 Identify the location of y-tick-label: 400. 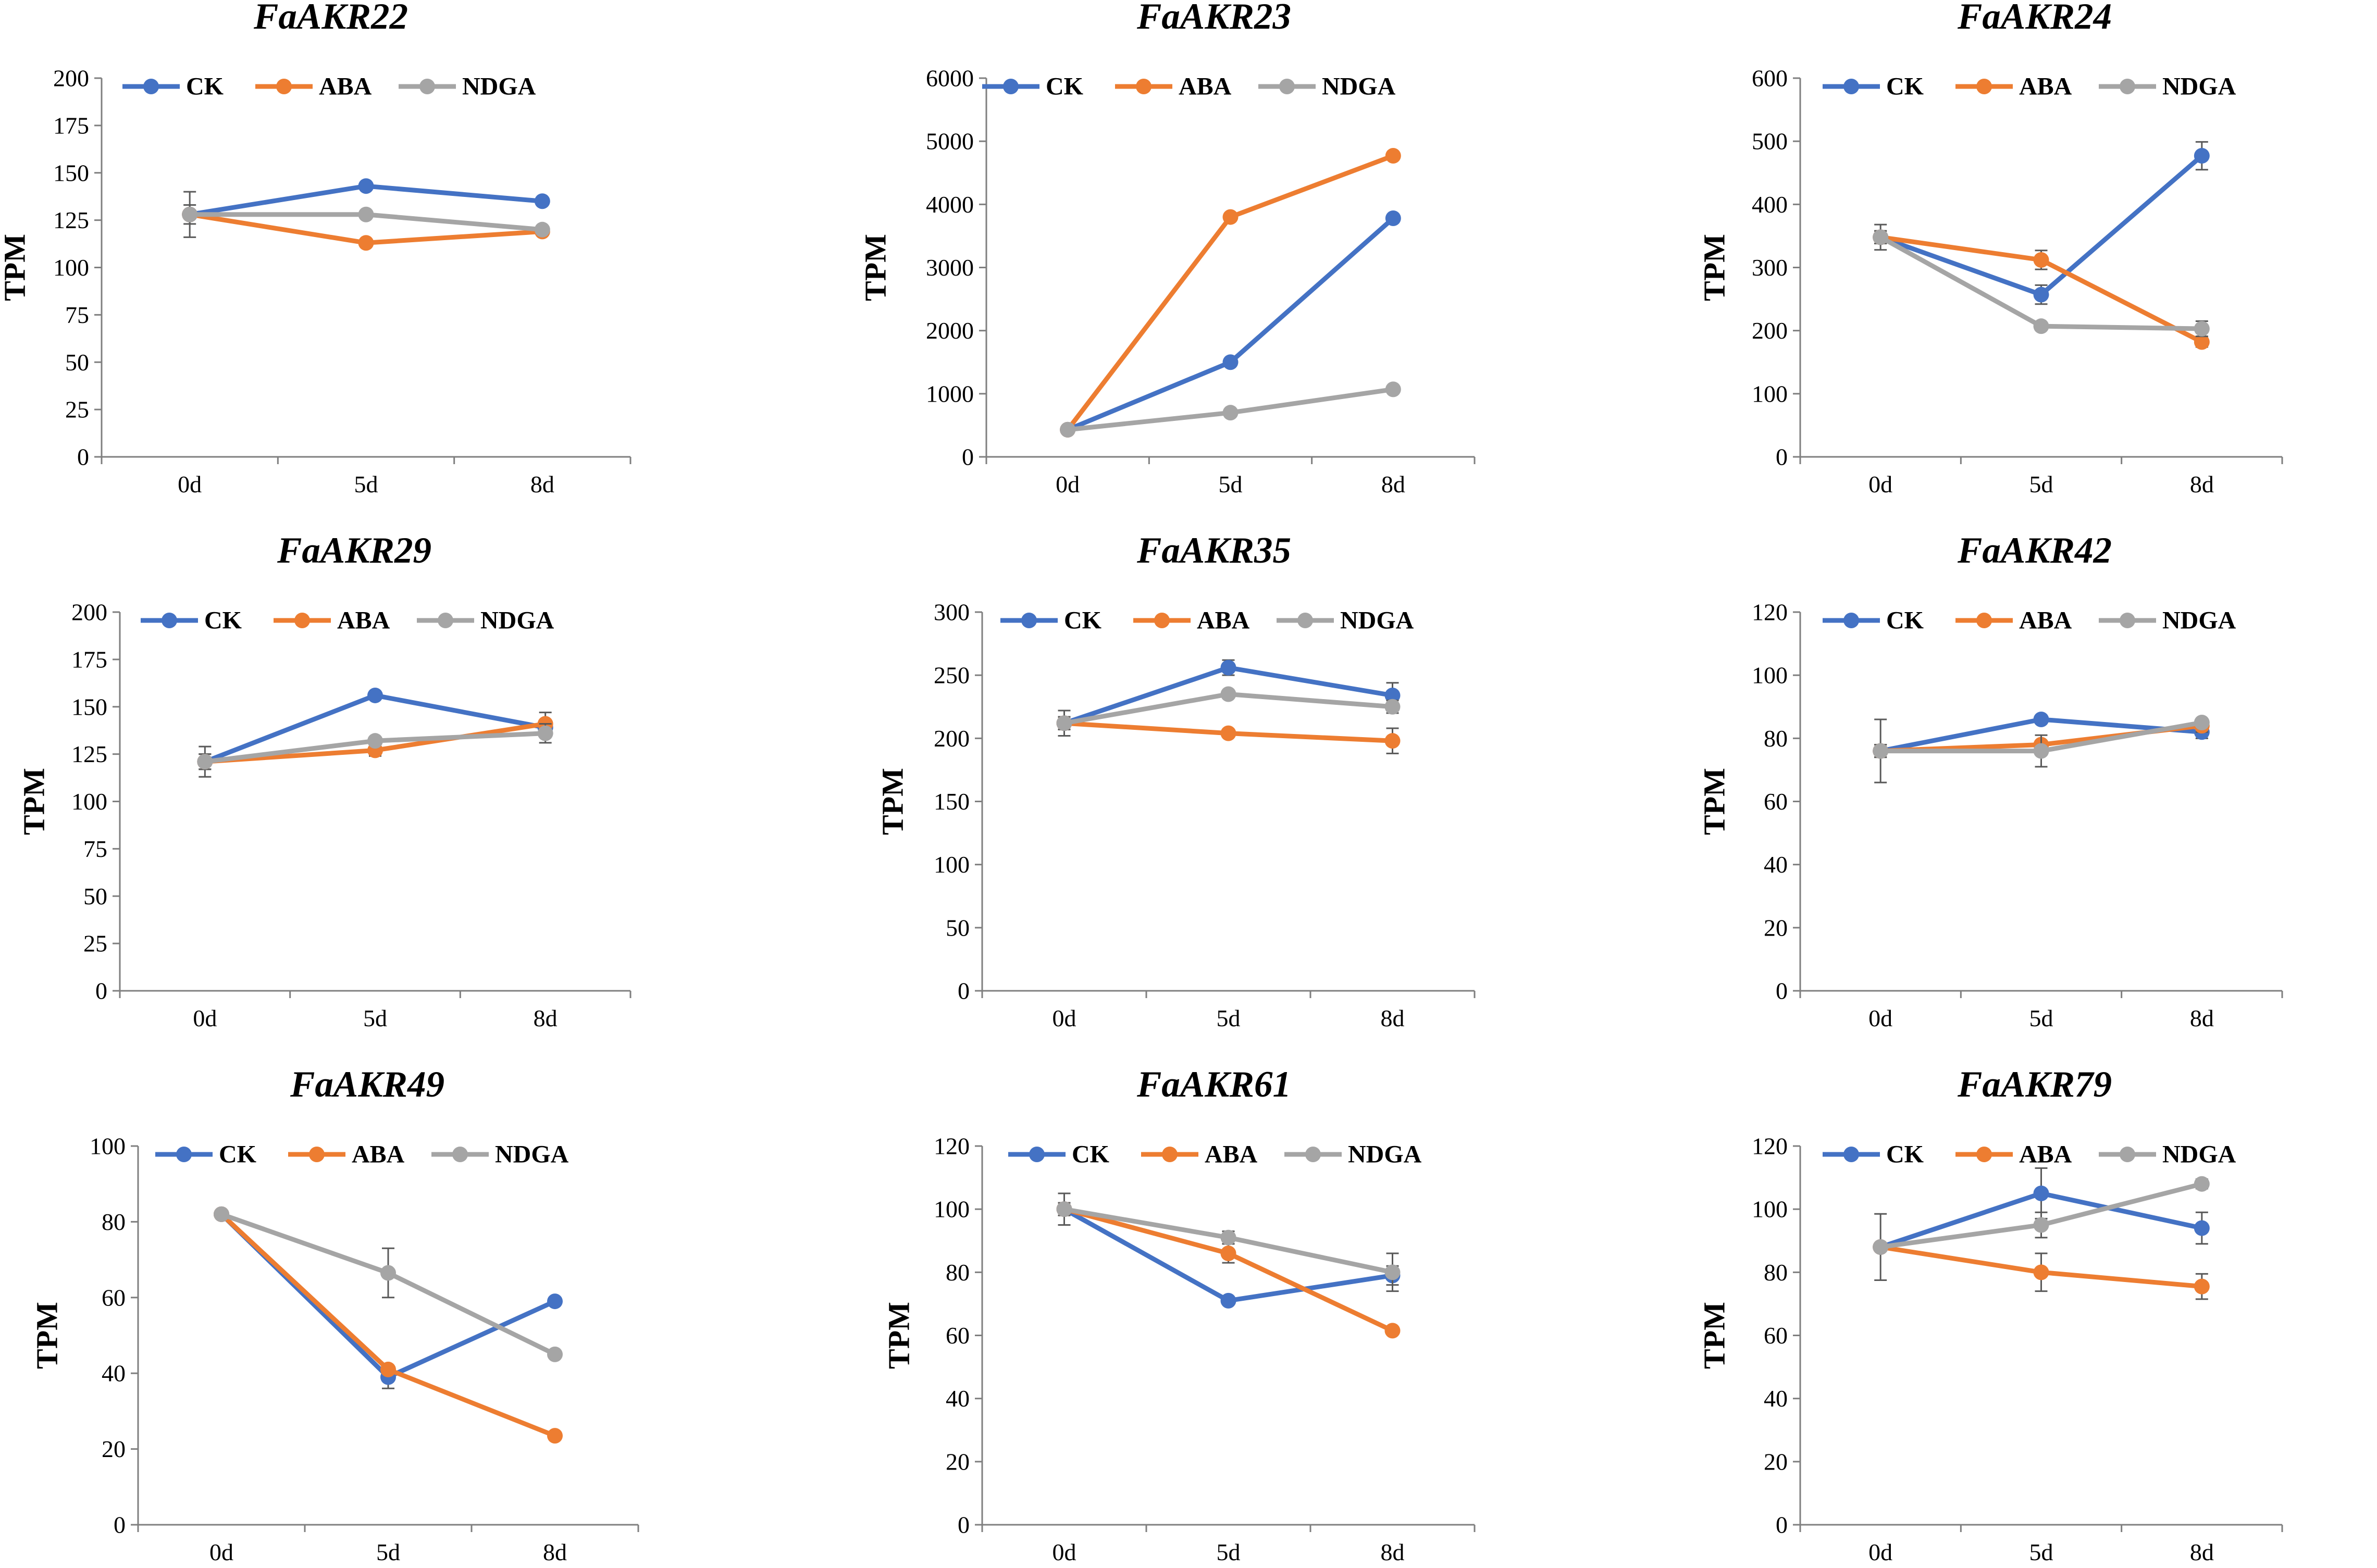
(1770, 204).